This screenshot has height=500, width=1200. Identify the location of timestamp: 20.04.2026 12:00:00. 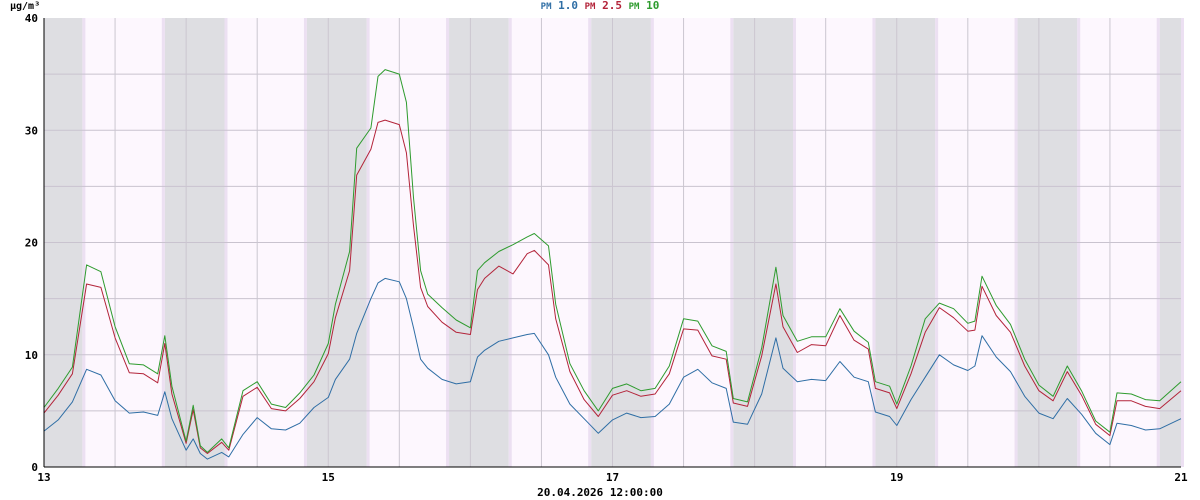
(600, 492).